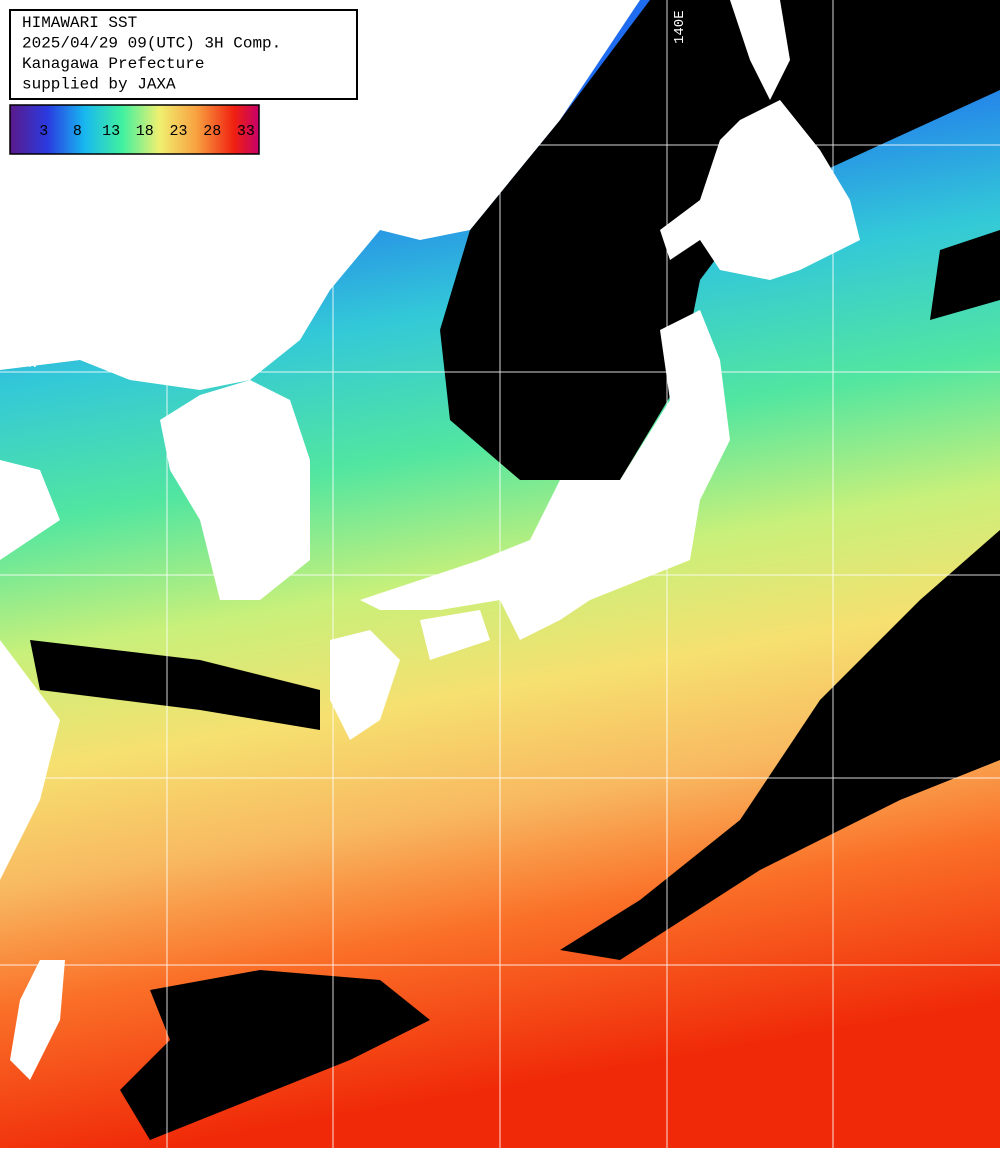 The height and width of the screenshot is (1153, 1000). What do you see at coordinates (43, 131) in the screenshot?
I see `colorbar-tick-label: 3` at bounding box center [43, 131].